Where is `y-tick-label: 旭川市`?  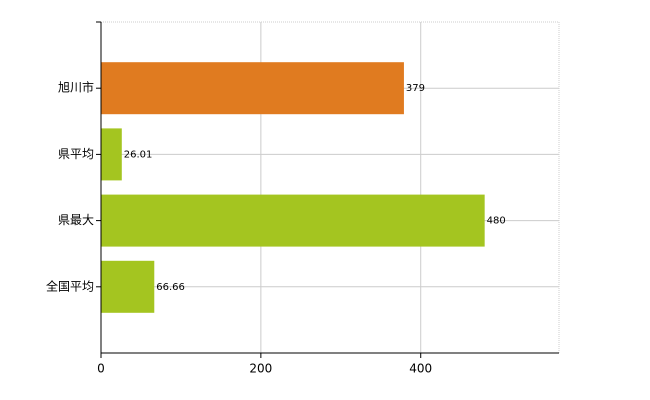
y-tick-label: 旭川市 is located at coordinates (76, 87).